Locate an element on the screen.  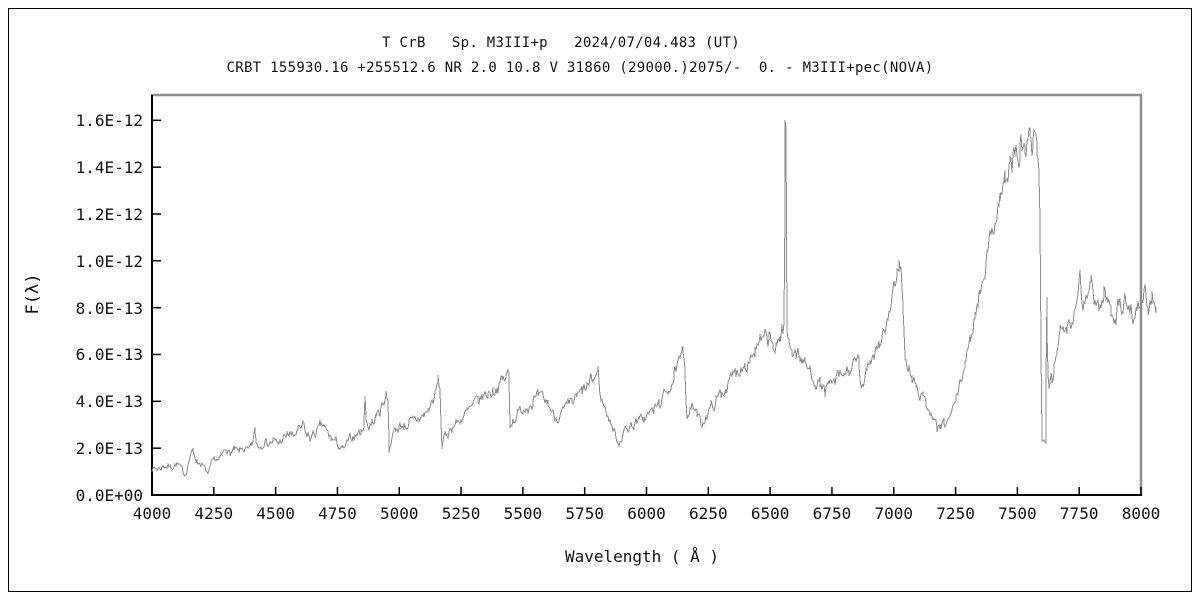
x-tick-label: 5500 is located at coordinates (523, 513).